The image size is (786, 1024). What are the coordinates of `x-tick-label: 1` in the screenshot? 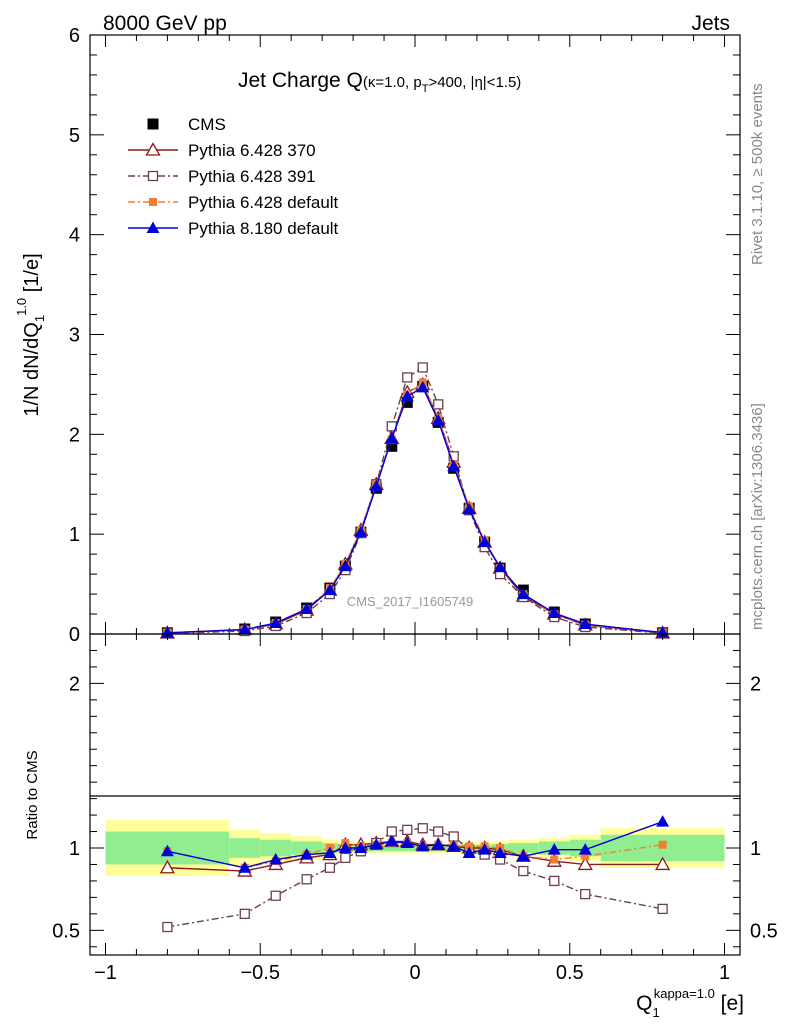 It's located at (724, 973).